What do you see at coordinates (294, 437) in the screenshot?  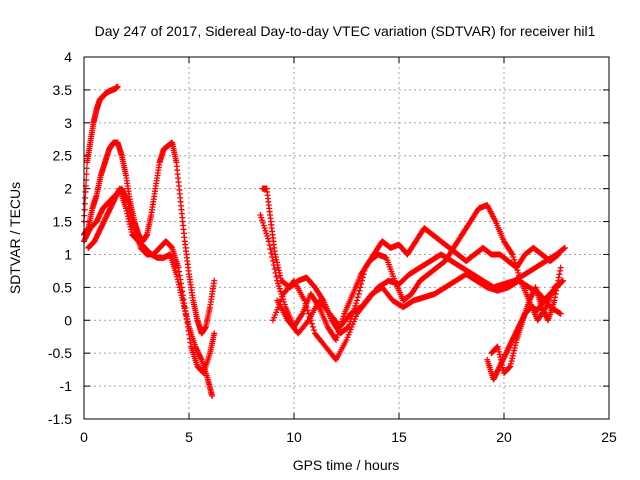 I see `x-tick-label: 10` at bounding box center [294, 437].